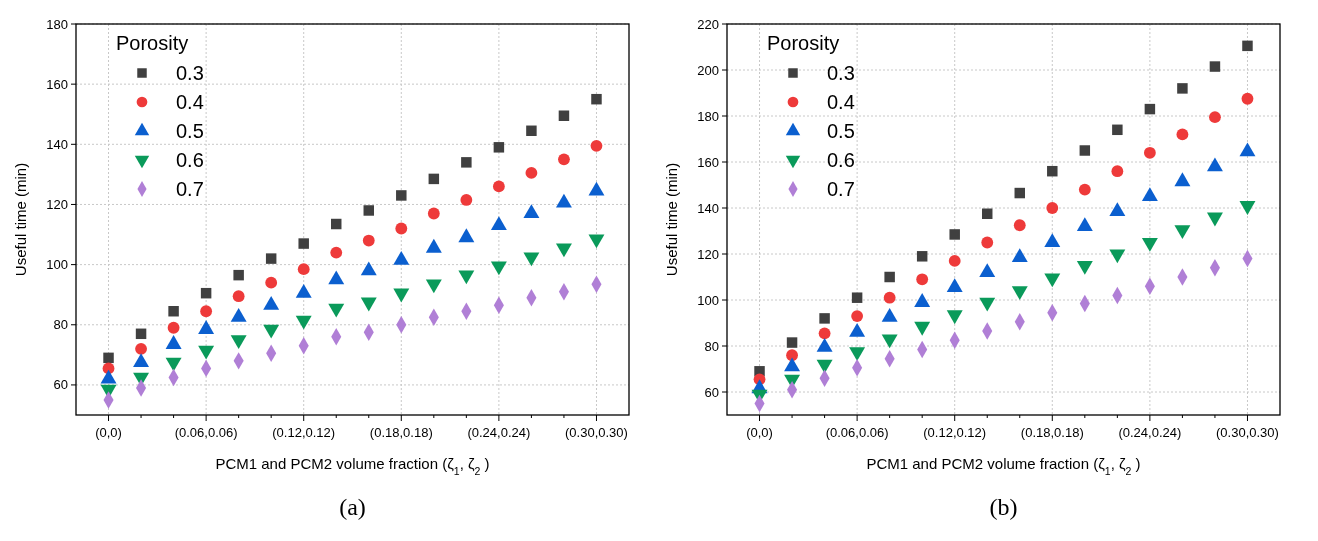 The image size is (1318, 541). I want to click on y-tick-label: 80, so click(711, 346).